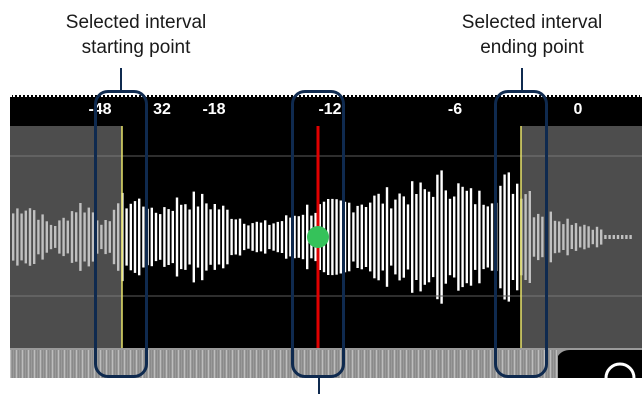 This screenshot has width=642, height=396. I want to click on start-callout-line-1: Selected interval, so click(136, 22).